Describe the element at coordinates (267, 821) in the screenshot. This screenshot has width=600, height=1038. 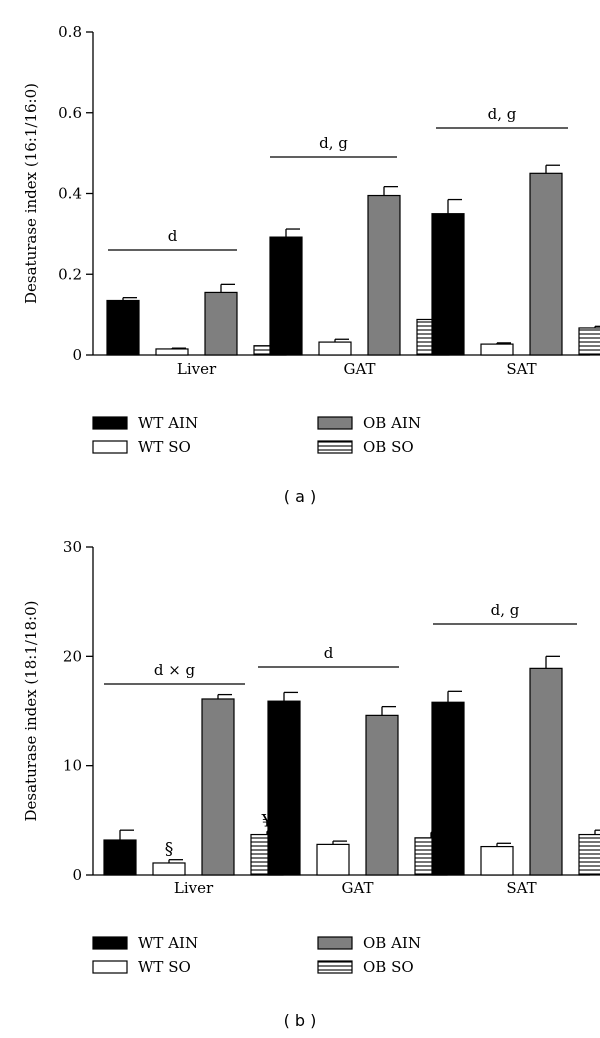
I see `significance-mark-ob-so-liver: ¥` at that location.